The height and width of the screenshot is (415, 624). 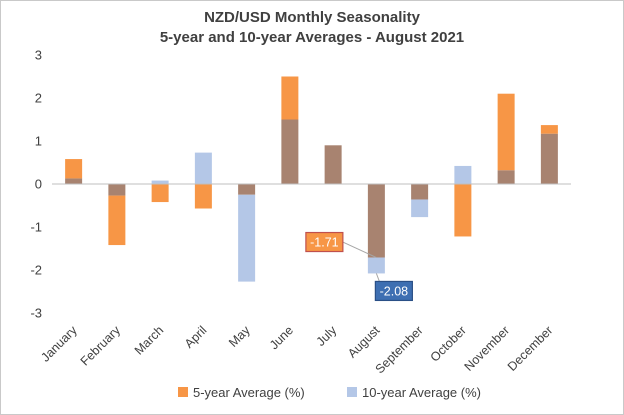 I want to click on x-tick-label-august: August, so click(x=364, y=342).